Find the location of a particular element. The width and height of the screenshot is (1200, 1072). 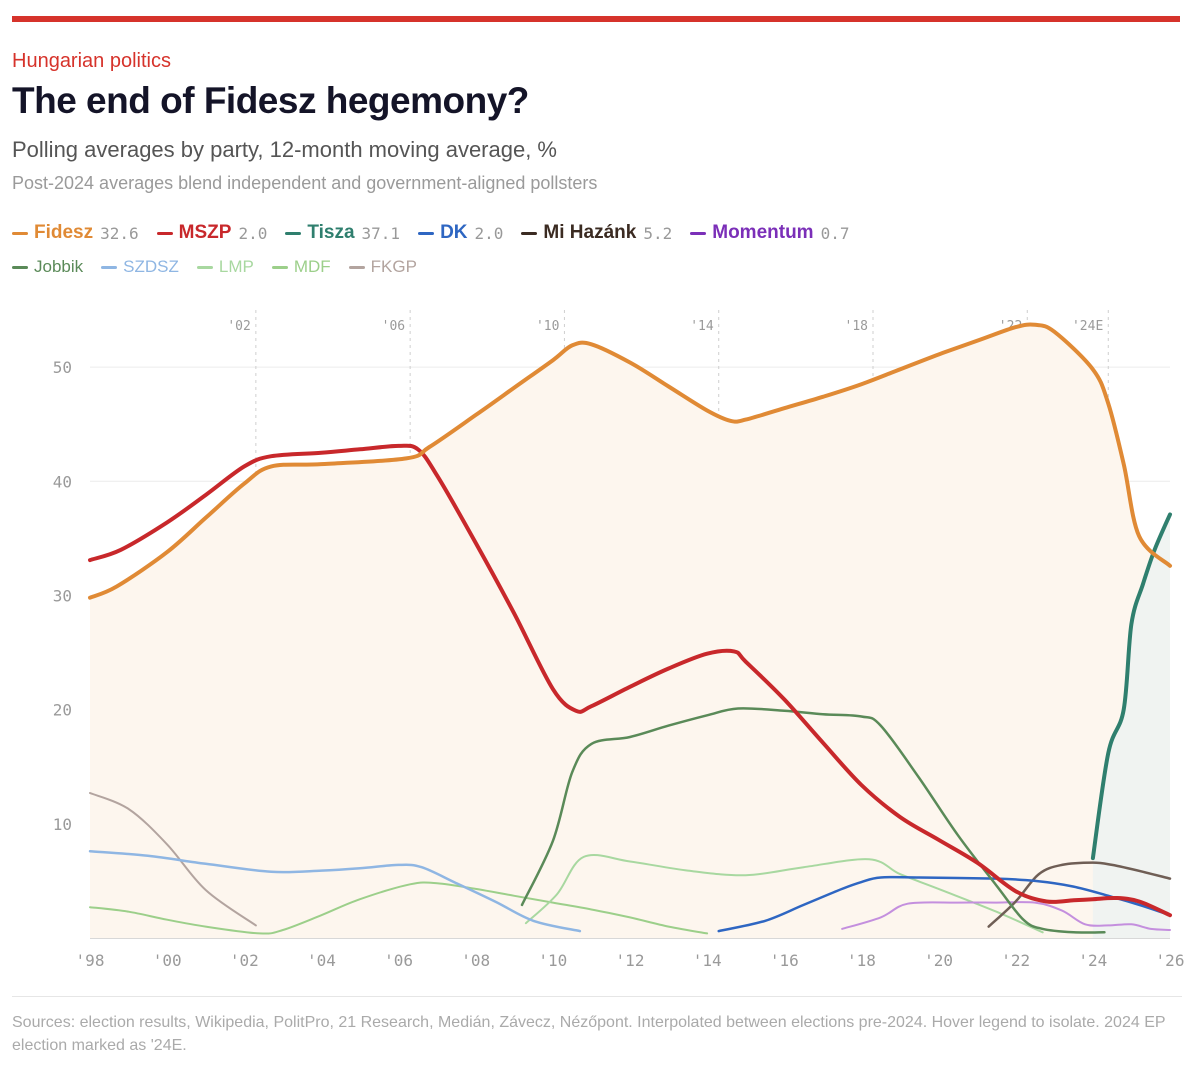

legend-item-szdsz: SZDSZ is located at coordinates (140, 267).